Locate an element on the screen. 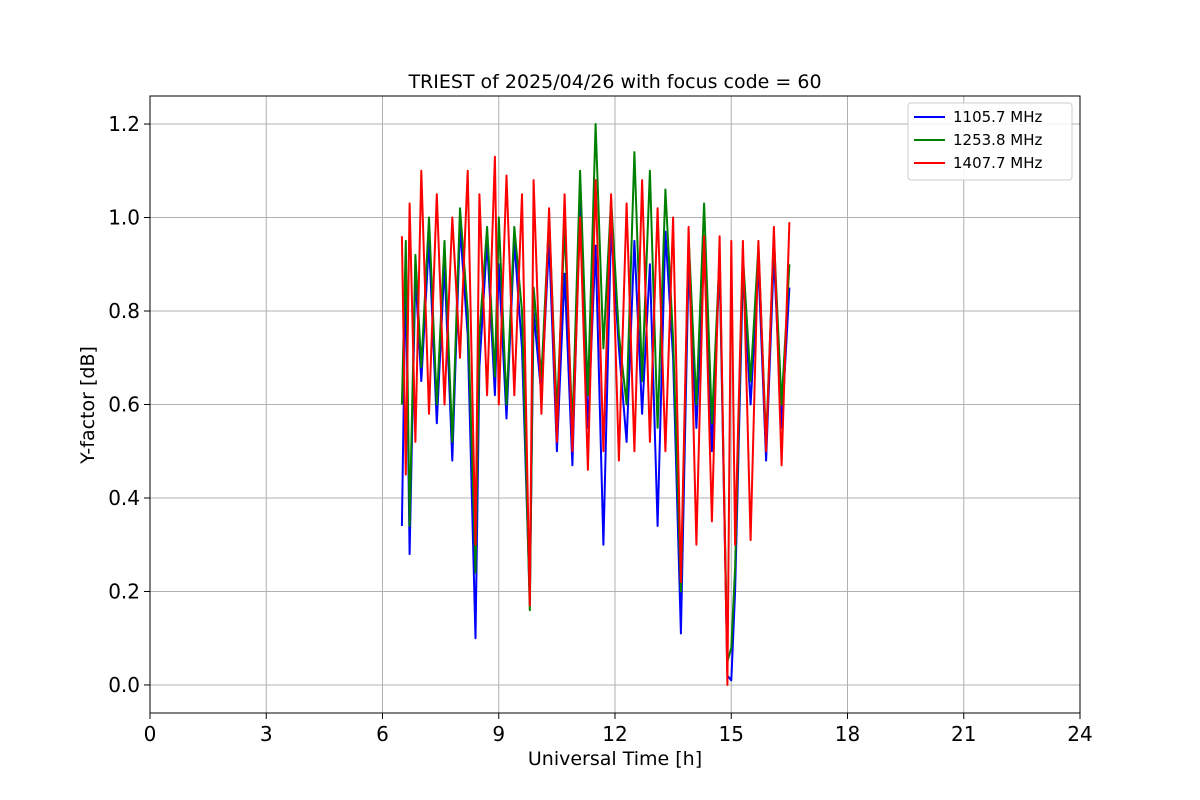 Image resolution: width=1200 pixels, height=800 pixels. y-axis: 0.0 0.2 0.4 0.6 0.8 1.0 1.2 is located at coordinates (129, 404).